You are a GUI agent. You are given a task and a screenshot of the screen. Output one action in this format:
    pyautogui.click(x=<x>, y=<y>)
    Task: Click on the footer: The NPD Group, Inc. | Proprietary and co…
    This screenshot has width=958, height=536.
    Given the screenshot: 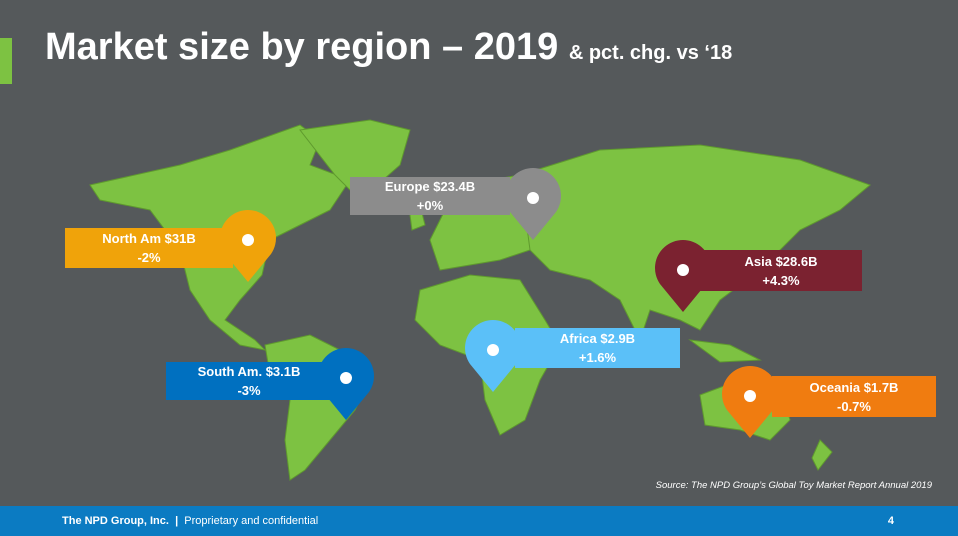 What is the action you would take?
    pyautogui.click(x=479, y=521)
    